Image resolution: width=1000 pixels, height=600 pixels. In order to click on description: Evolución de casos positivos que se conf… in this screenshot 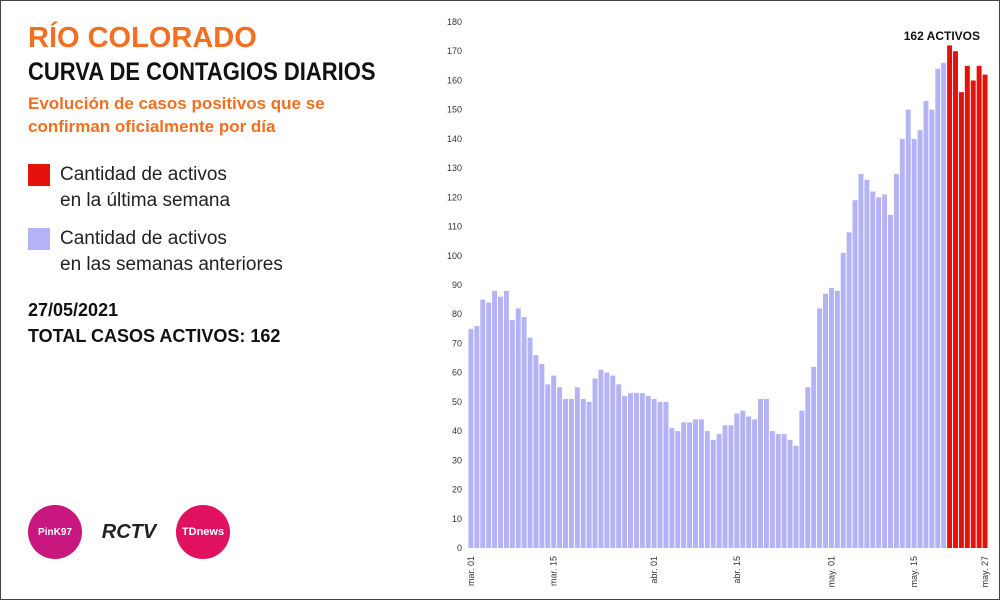, I will do `click(176, 115)`.